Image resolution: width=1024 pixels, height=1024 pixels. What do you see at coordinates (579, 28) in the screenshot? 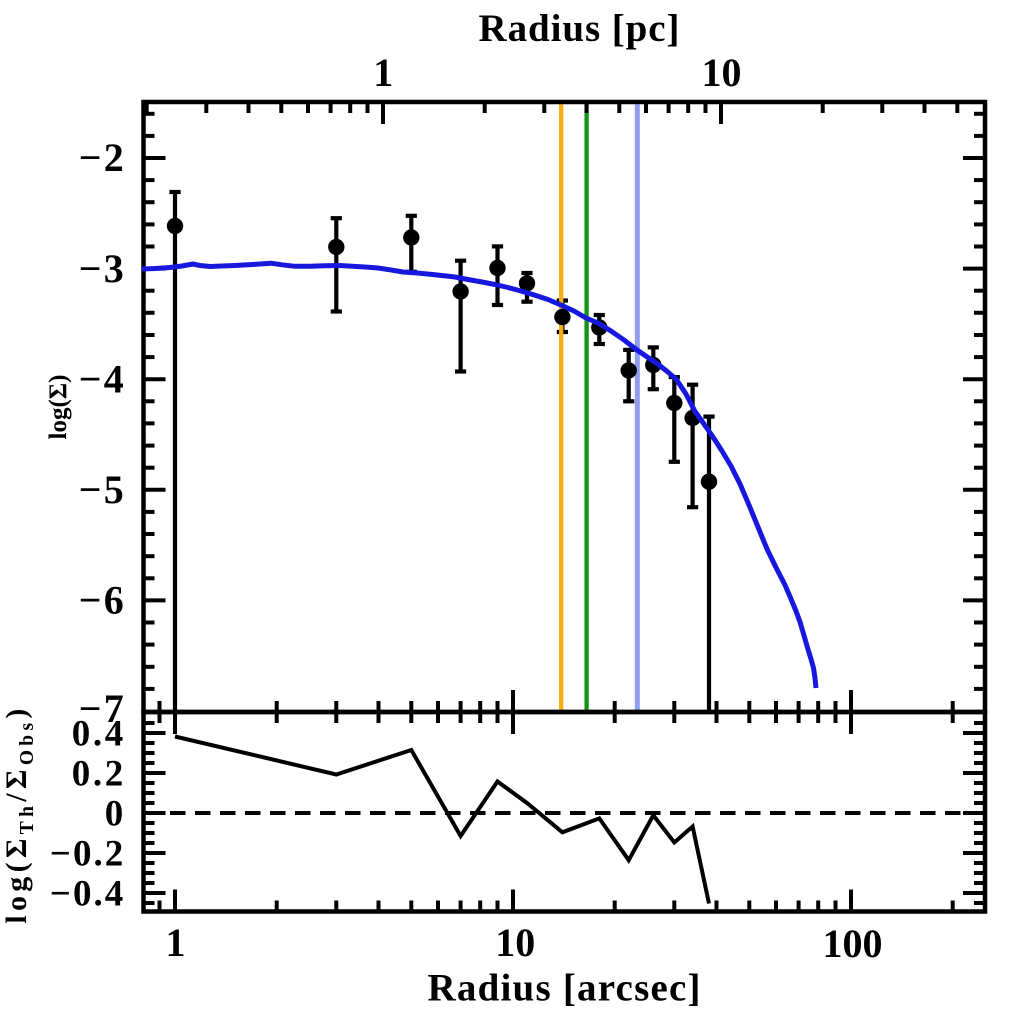
I see `svg-text: Radius [pc]` at bounding box center [579, 28].